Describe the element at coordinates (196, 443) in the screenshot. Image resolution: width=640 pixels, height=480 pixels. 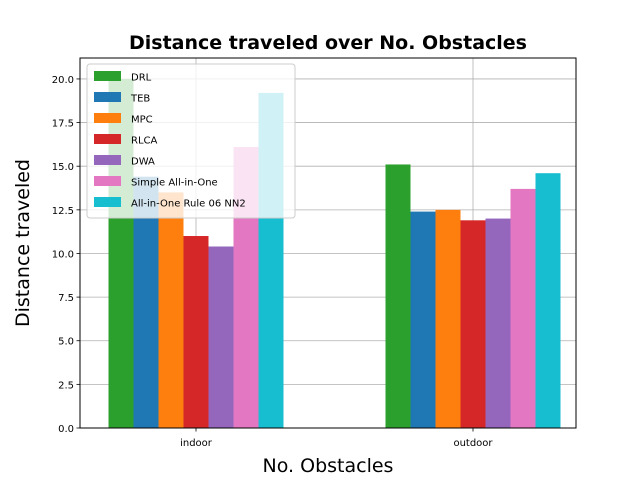
I see `x-tick-label: indoor` at that location.